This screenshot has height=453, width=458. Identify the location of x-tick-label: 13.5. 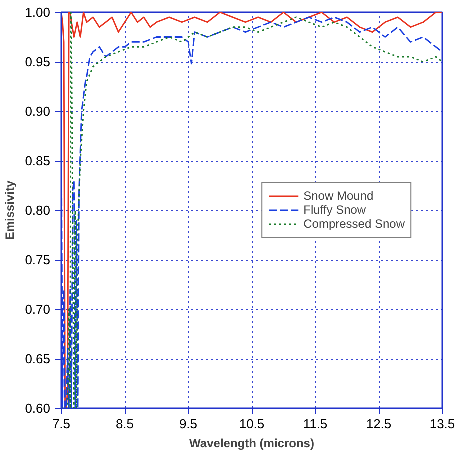
(443, 424).